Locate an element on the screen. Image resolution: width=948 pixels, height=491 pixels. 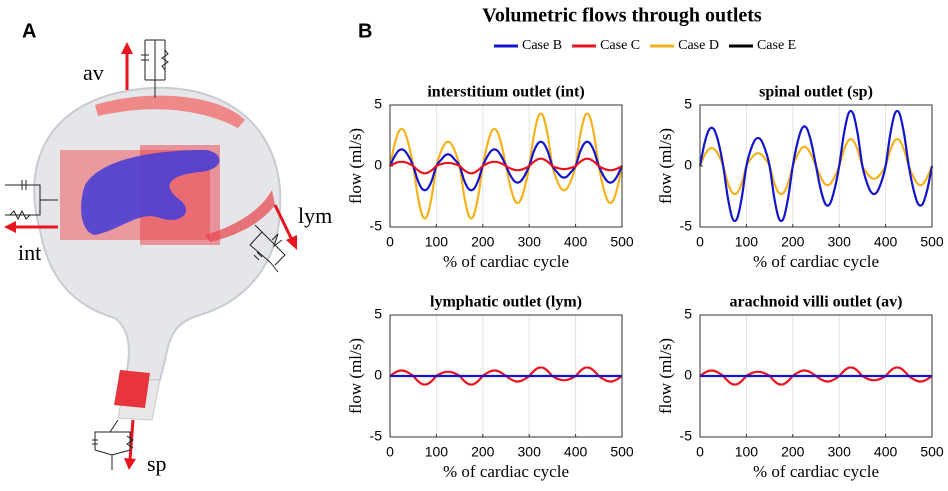
chart-title: arachnoid villi outlet (av) is located at coordinates (816, 302).